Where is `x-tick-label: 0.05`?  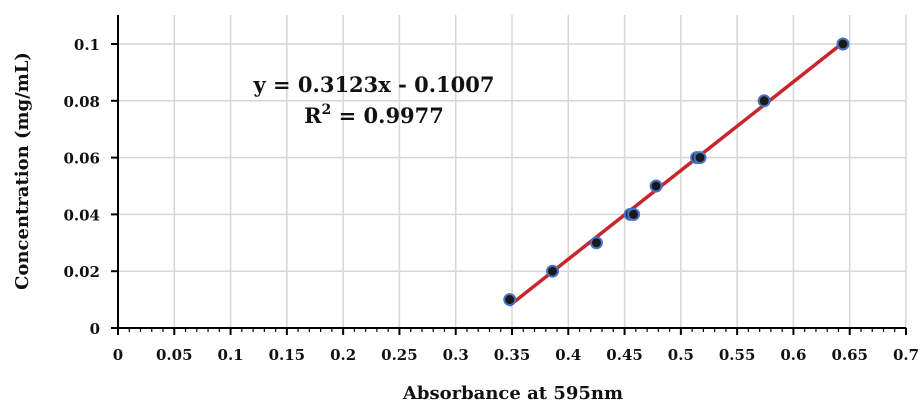
x-tick-label: 0.05 is located at coordinates (174, 355).